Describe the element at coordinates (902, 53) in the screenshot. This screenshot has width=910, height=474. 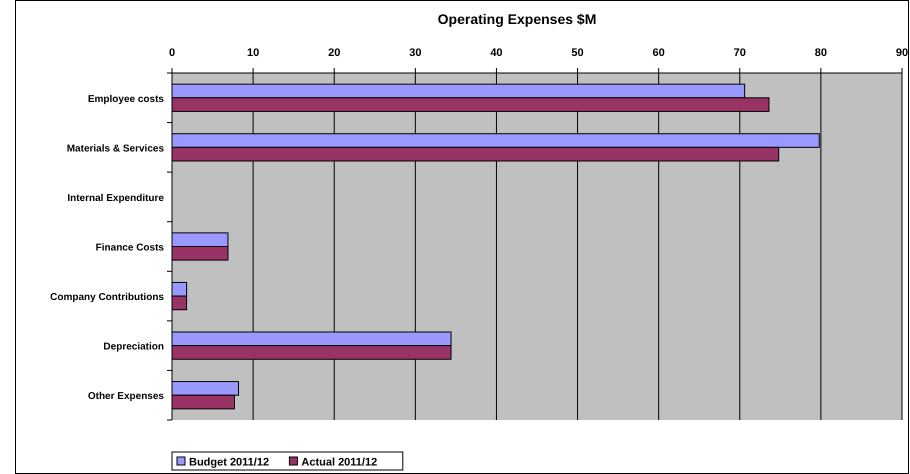
I see `x-tick-label: 90` at that location.